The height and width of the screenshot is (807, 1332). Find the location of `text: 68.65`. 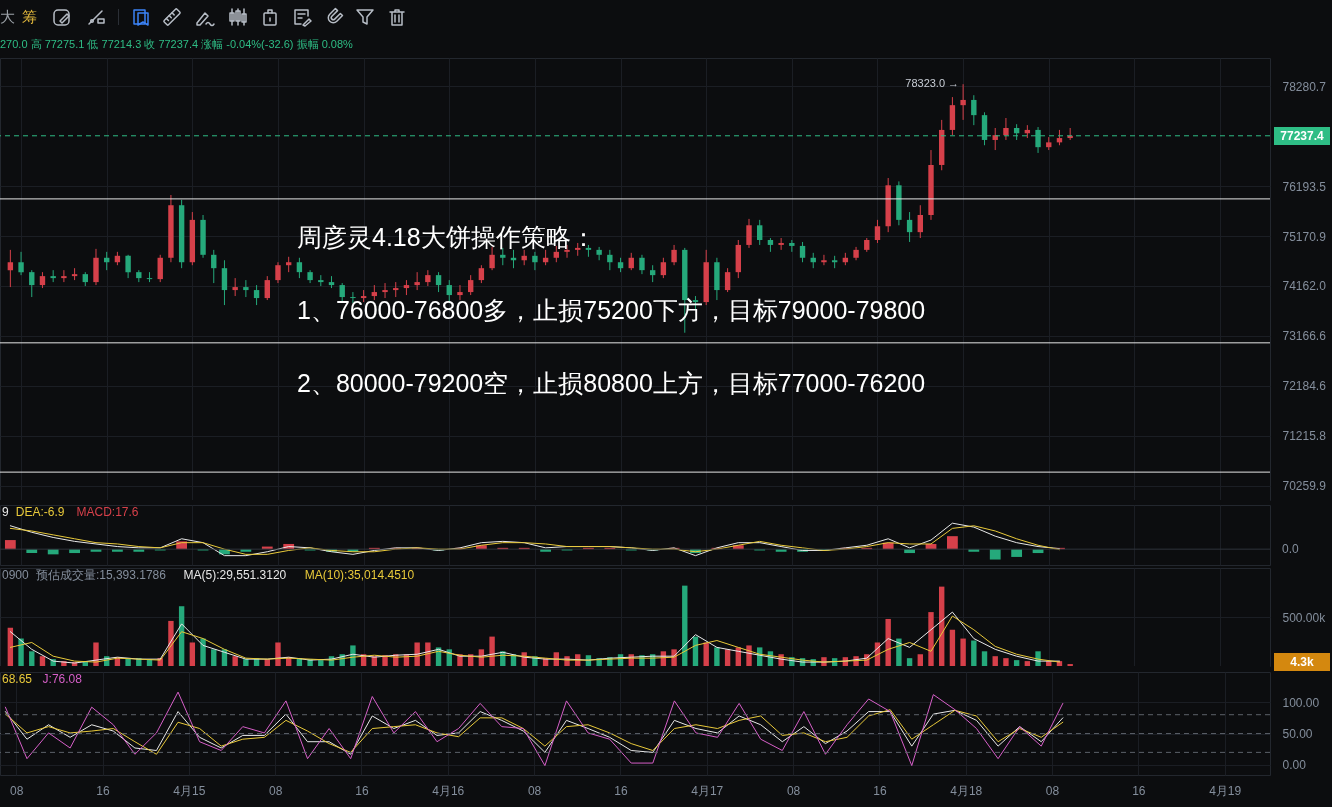

text: 68.65 is located at coordinates (17, 679).